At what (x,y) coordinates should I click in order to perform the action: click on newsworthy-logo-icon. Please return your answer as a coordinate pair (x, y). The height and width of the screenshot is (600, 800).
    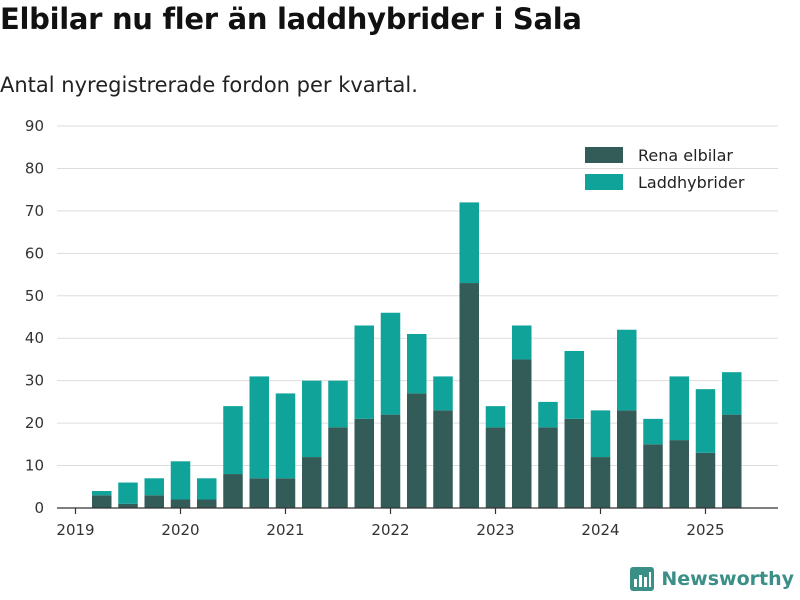
    Looking at the image, I should click on (642, 579).